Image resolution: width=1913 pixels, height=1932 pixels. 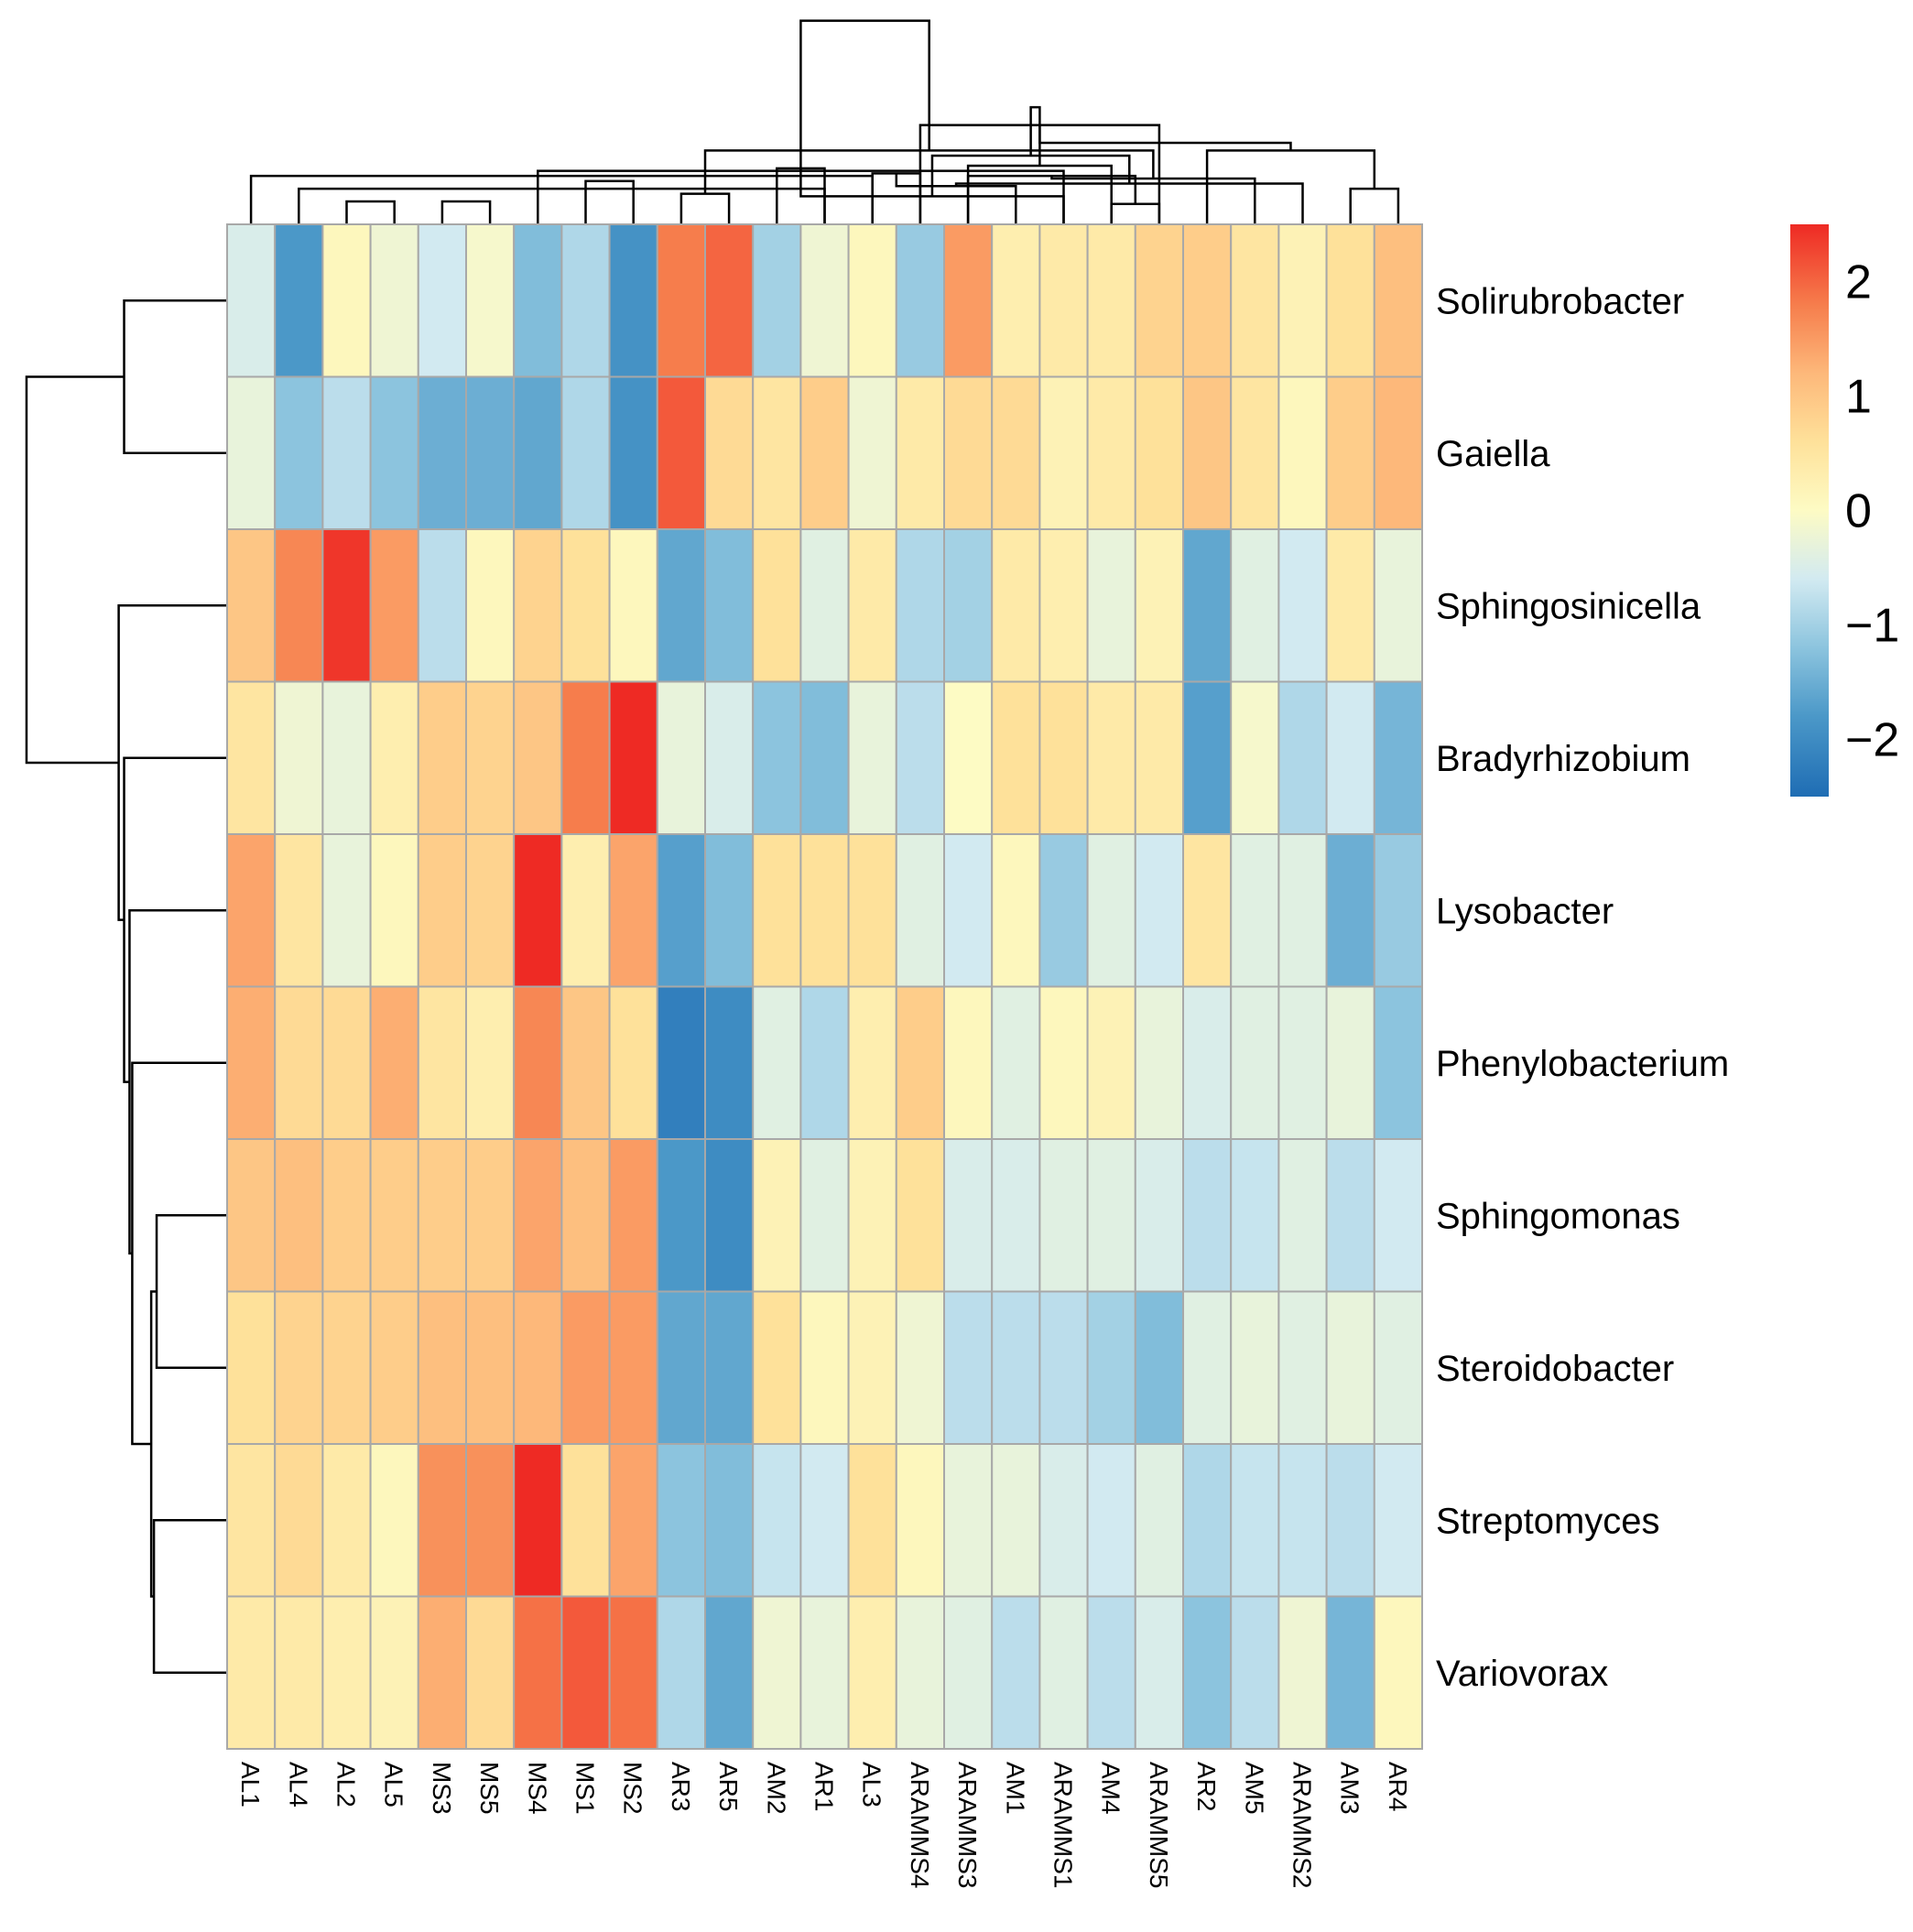 What do you see at coordinates (1206, 1786) in the screenshot?
I see `column-label: AR2` at bounding box center [1206, 1786].